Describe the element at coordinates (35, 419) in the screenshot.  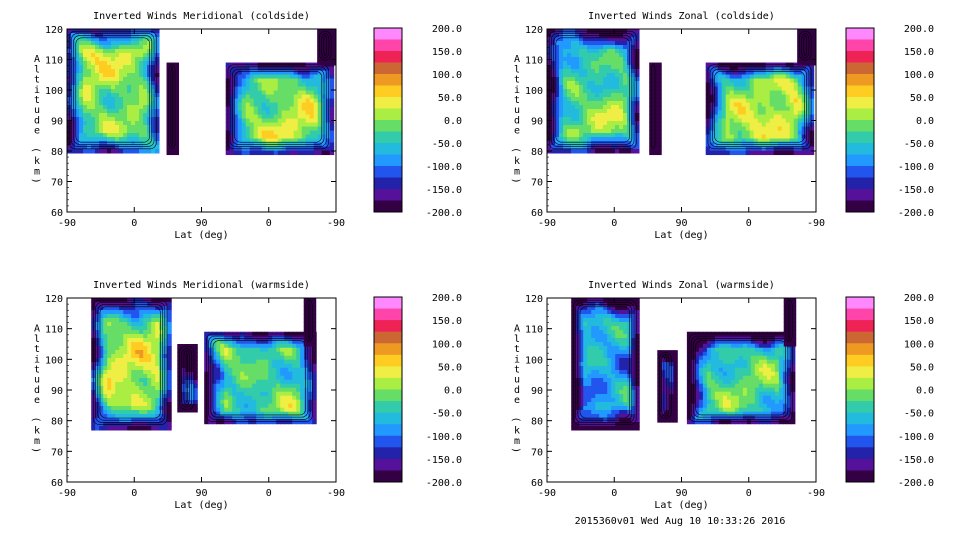
I see `y-axis-label-char: (` at that location.